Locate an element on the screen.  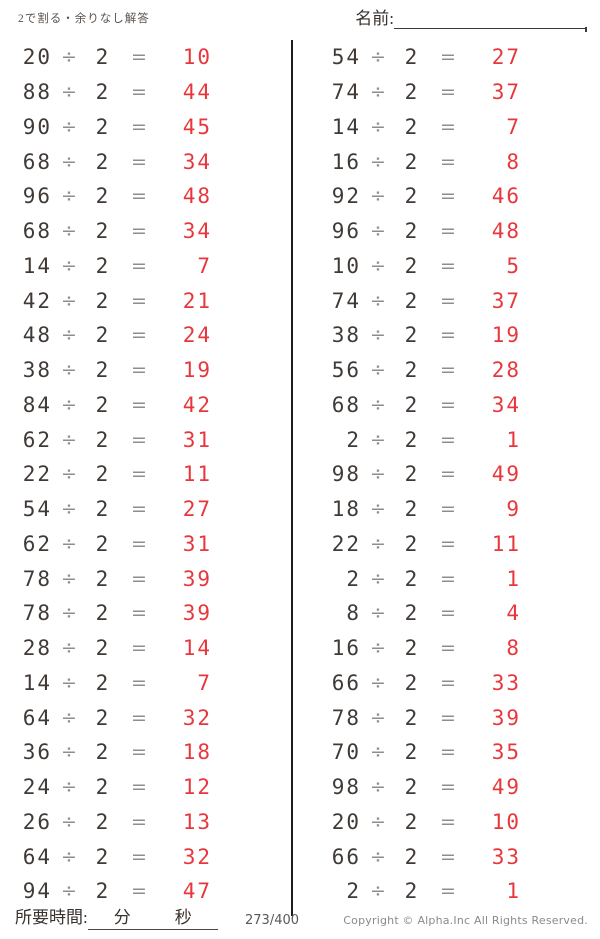
problem-row: 28 ÷ 2 = 14 is located at coordinates (149, 648).